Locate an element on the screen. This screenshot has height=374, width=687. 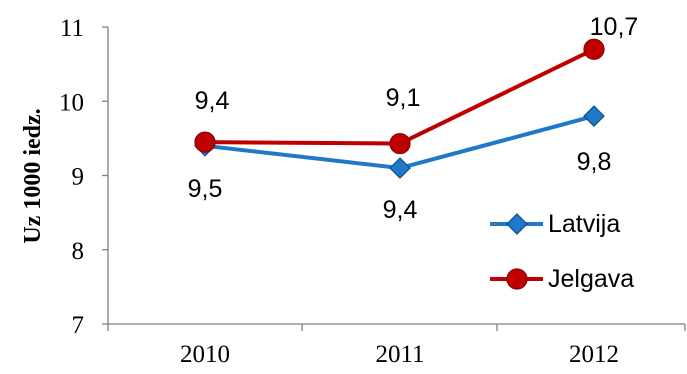
data-label-latvija: 9,4 is located at coordinates (400, 210).